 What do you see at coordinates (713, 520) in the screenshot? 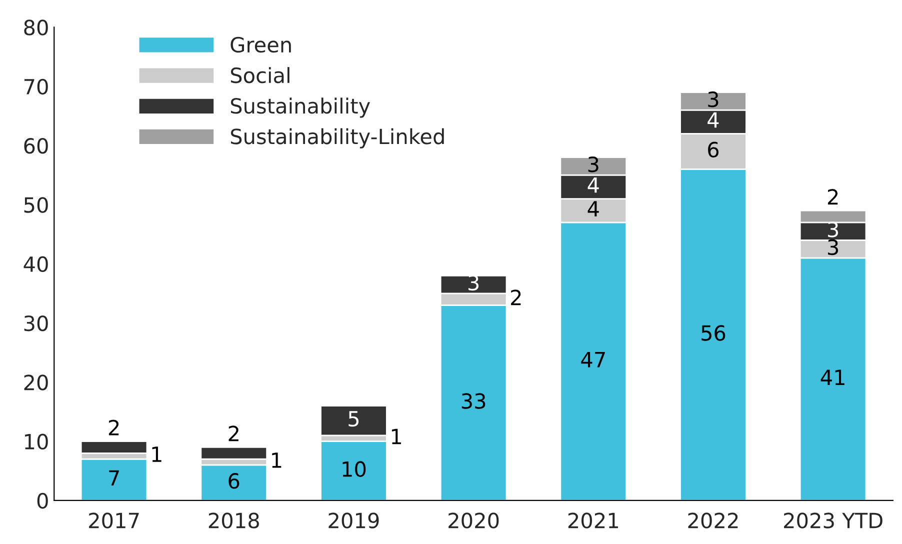
I see `x-tick-label: 2022` at bounding box center [713, 520].